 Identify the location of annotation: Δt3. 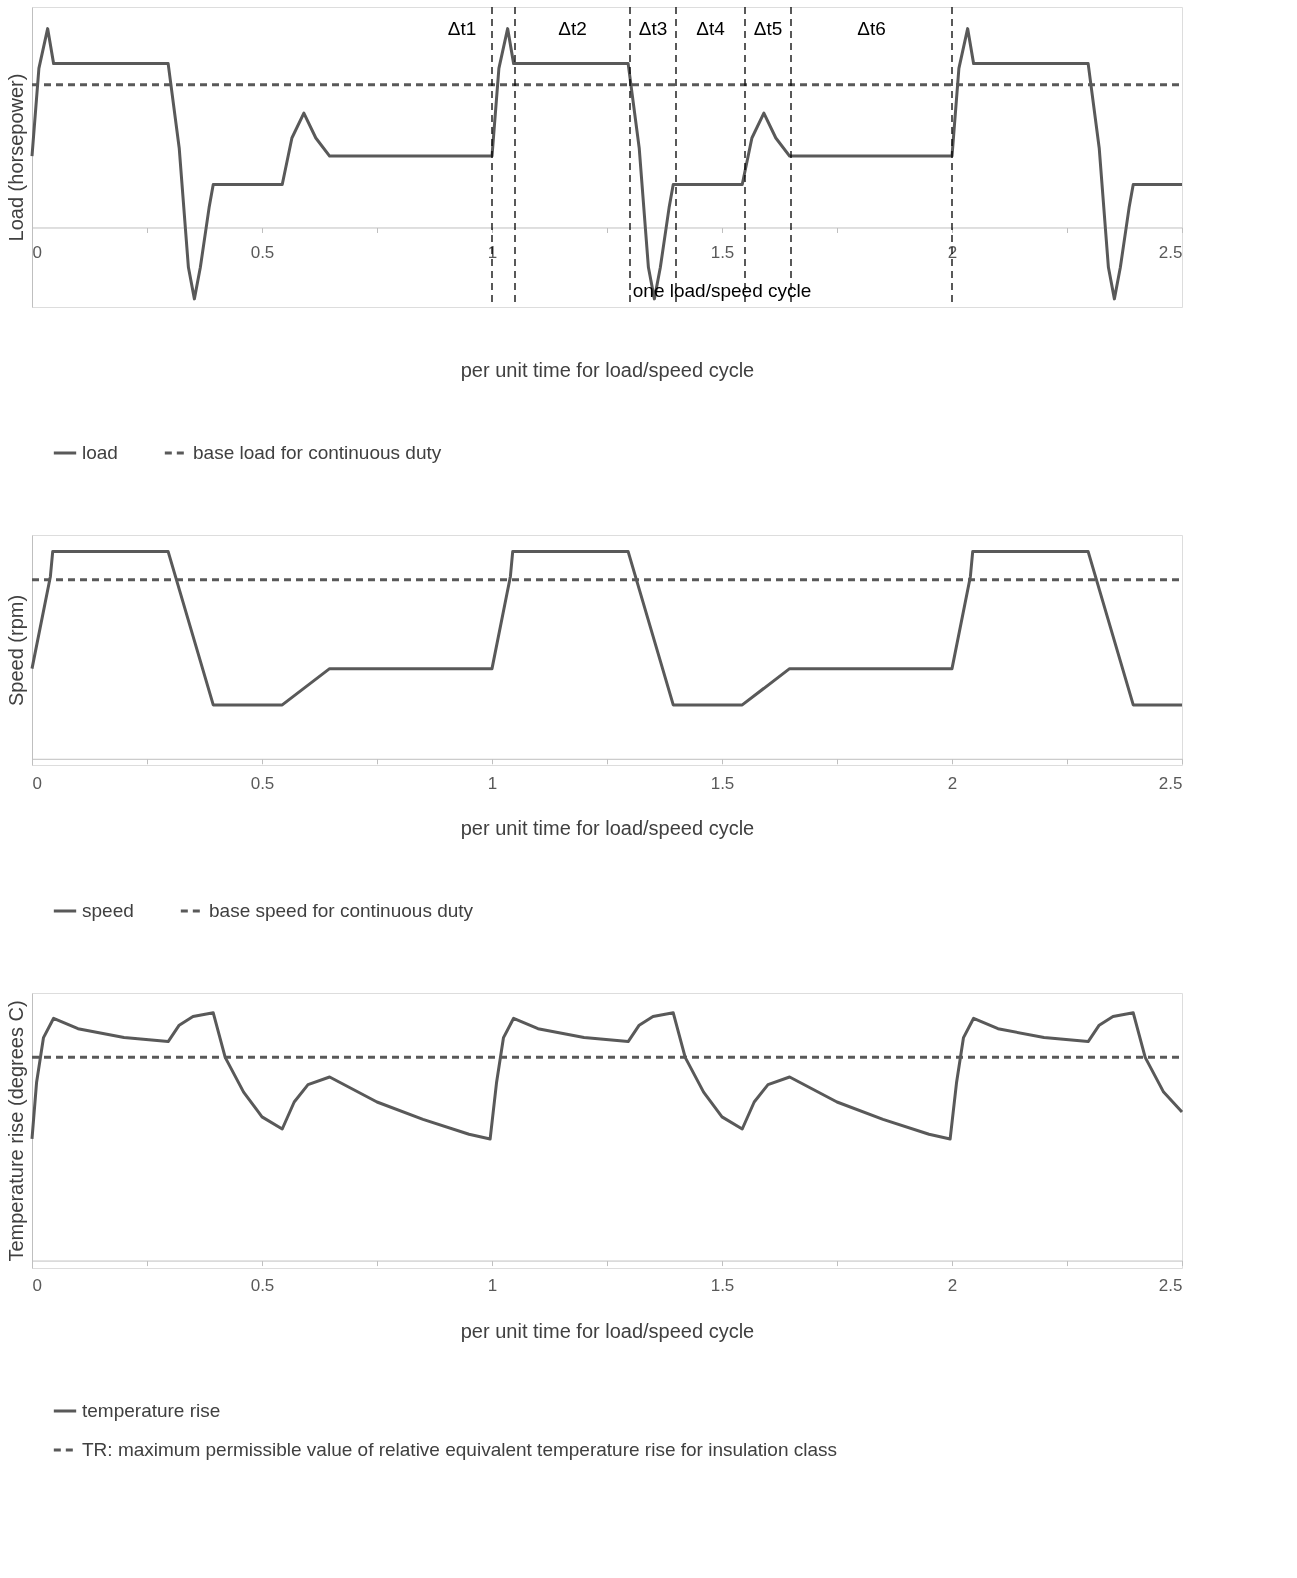
(653, 28).